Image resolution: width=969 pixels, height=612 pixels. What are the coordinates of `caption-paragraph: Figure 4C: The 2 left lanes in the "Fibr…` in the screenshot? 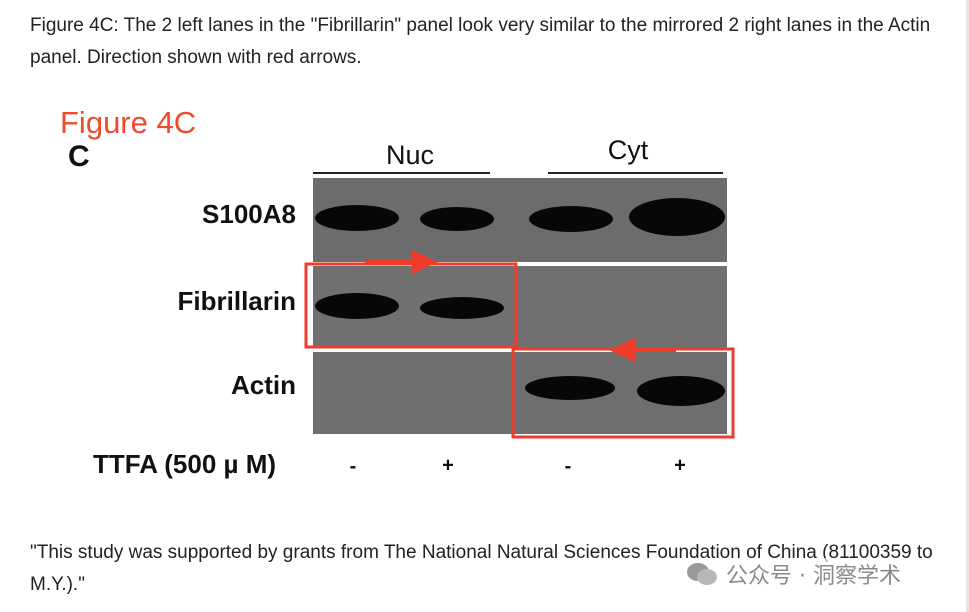 It's located at (480, 41).